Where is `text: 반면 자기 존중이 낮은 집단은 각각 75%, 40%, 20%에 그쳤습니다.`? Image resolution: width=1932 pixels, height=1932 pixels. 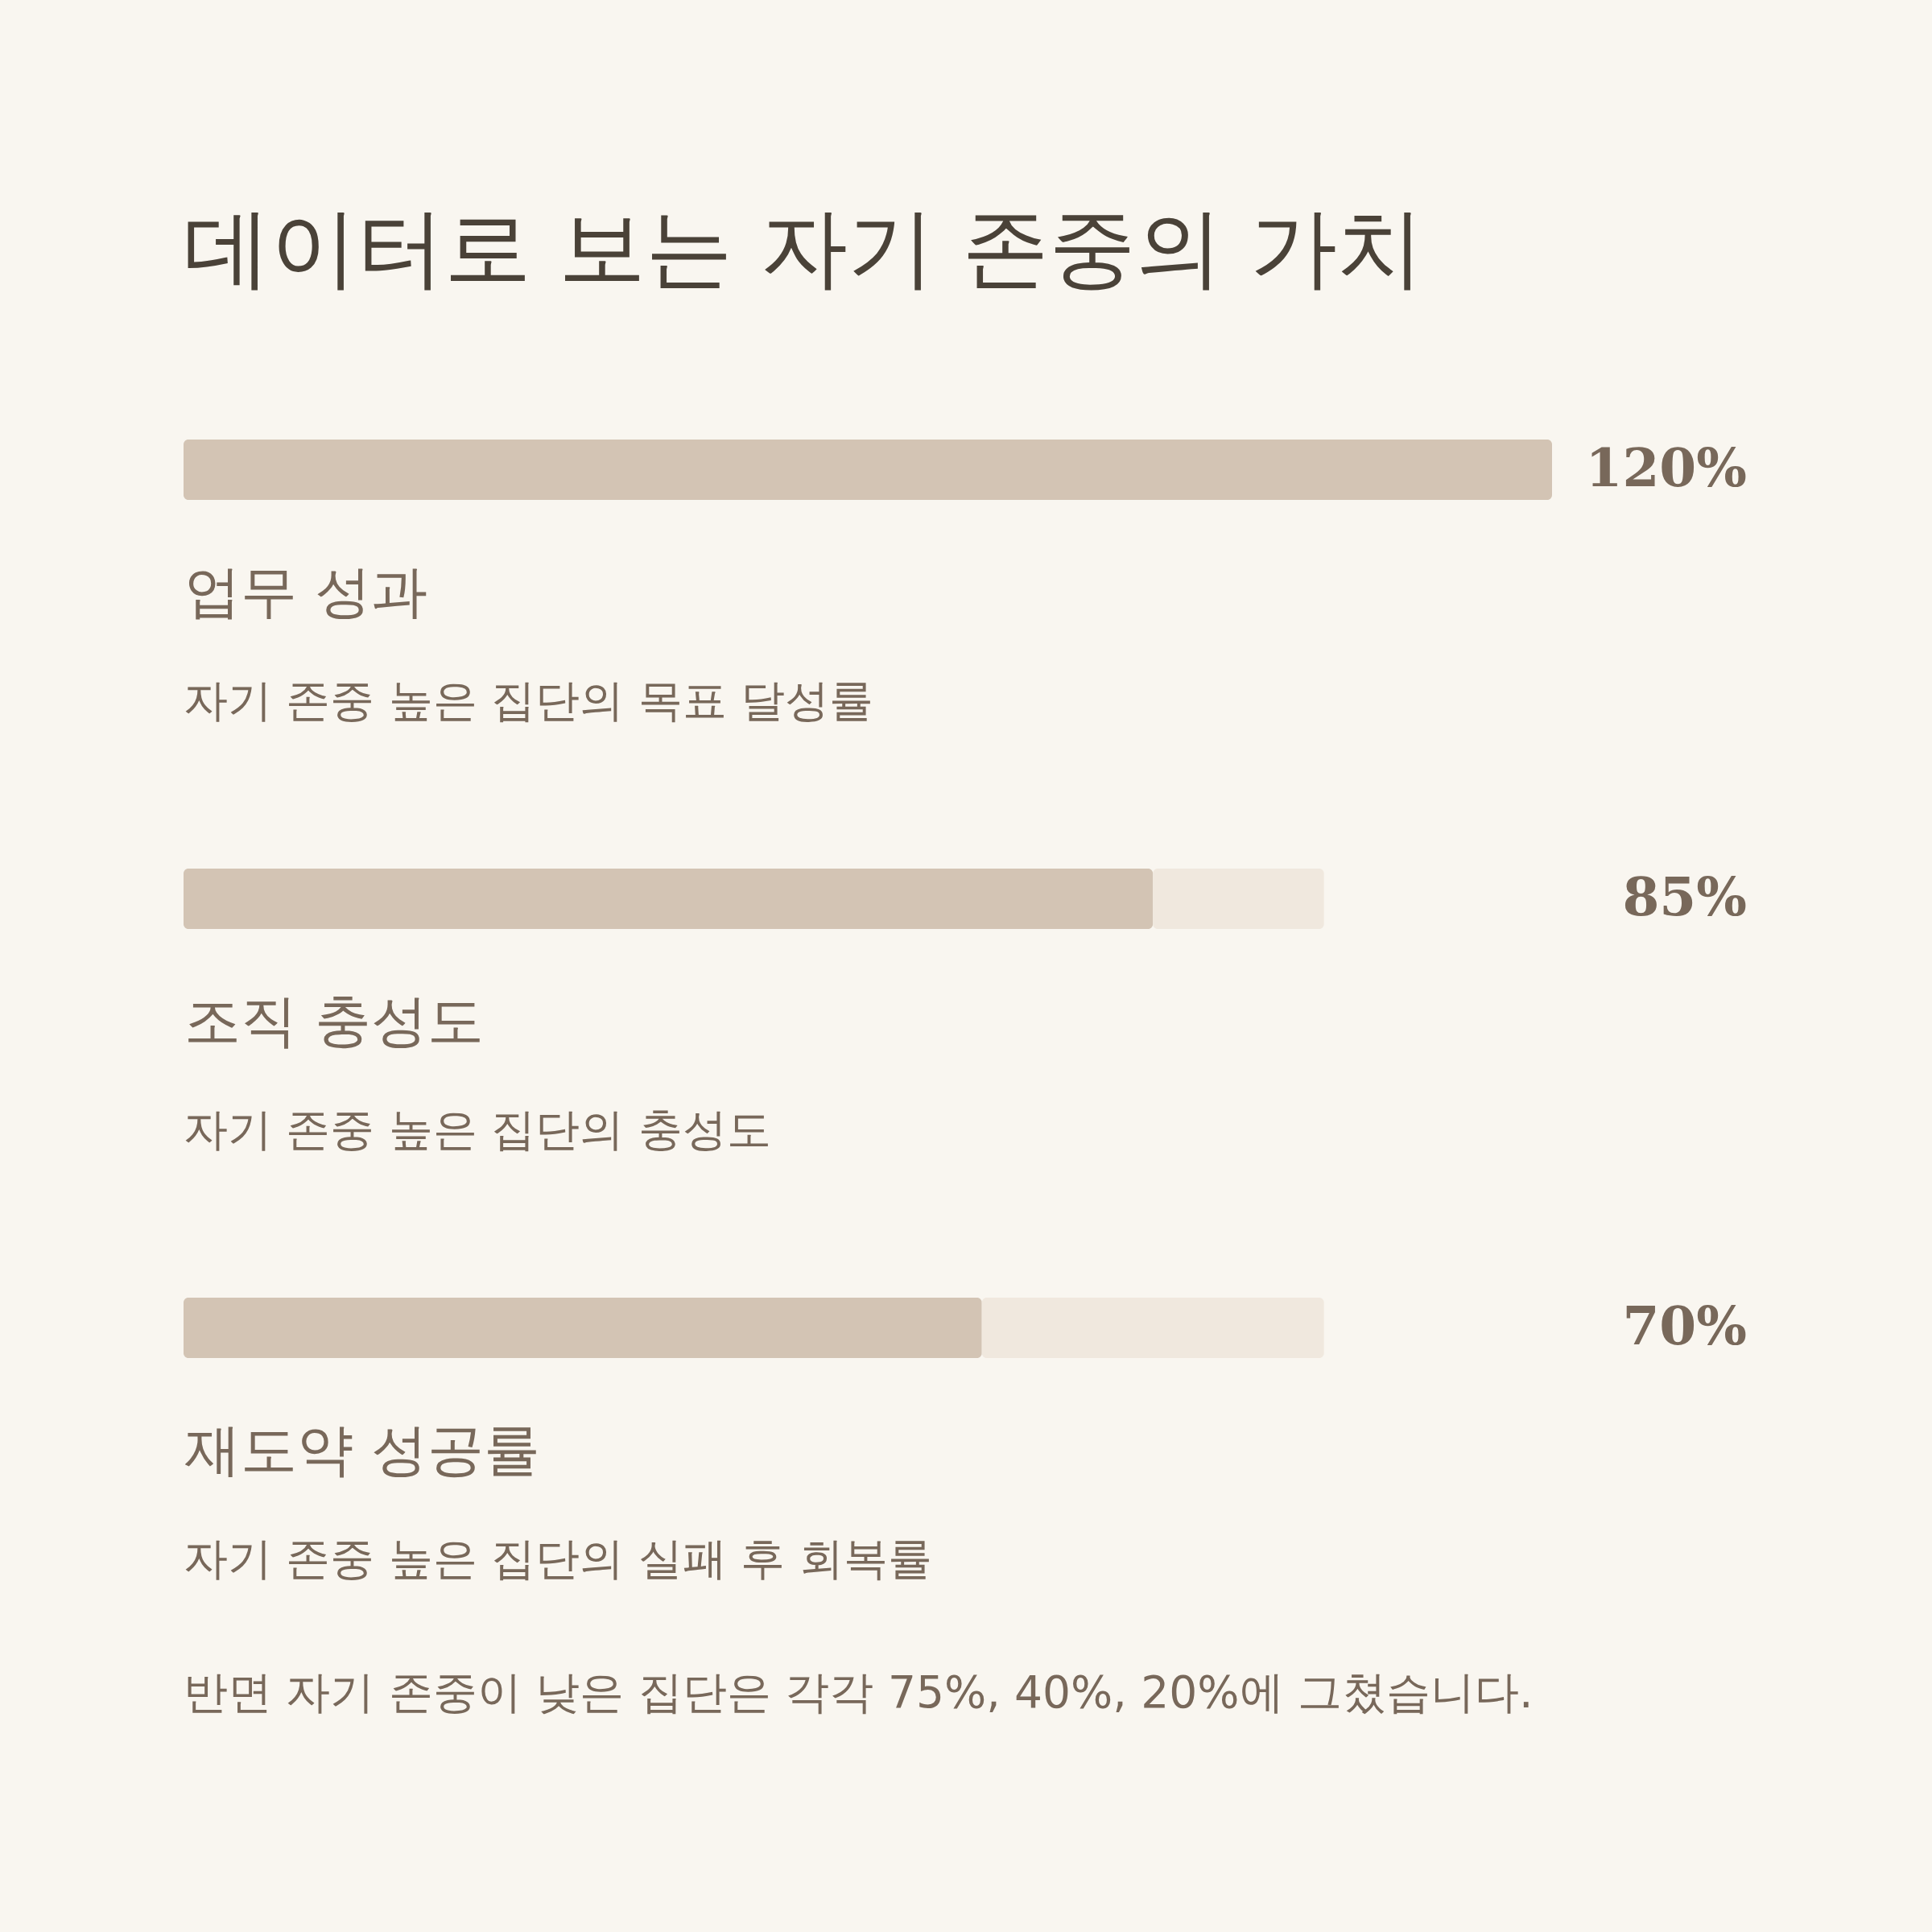 text: 반면 자기 존중이 낮은 집단은 각각 75%, 40%, 20%에 그쳤습니다. is located at coordinates (859, 1692).